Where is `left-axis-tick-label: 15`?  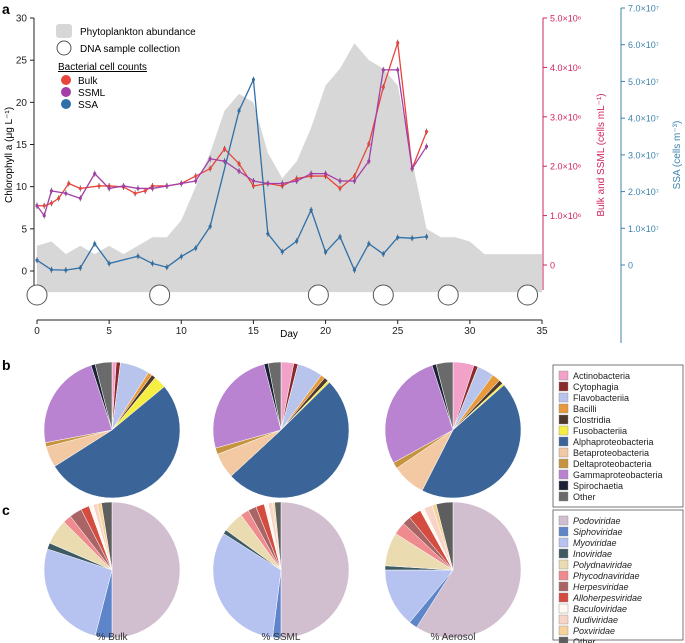
left-axis-tick-label: 15 is located at coordinates (22, 145).